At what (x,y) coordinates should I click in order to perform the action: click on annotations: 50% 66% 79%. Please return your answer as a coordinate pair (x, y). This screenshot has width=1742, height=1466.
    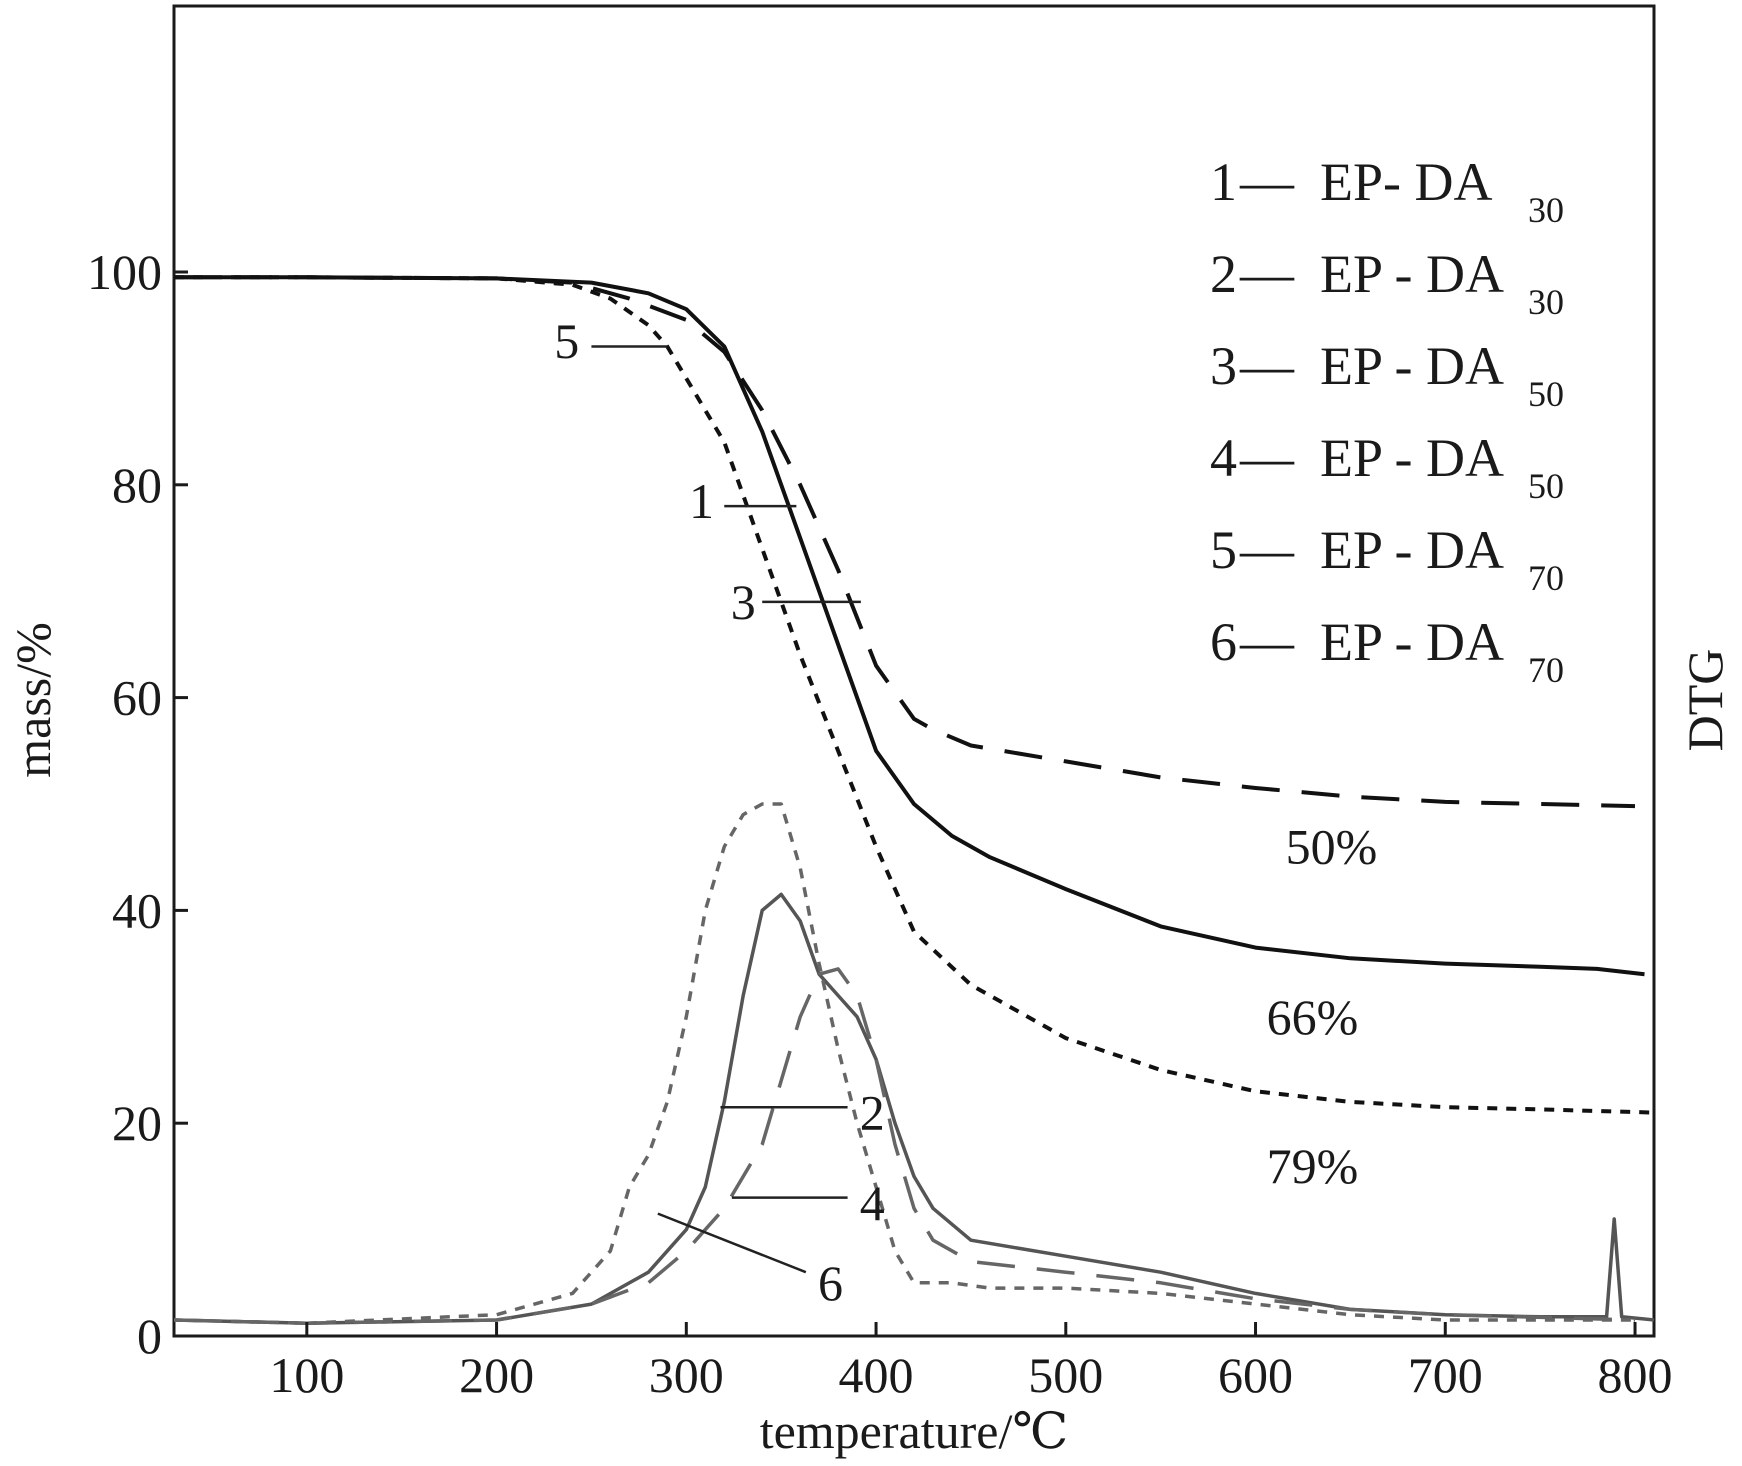
    Looking at the image, I should click on (1322, 1006).